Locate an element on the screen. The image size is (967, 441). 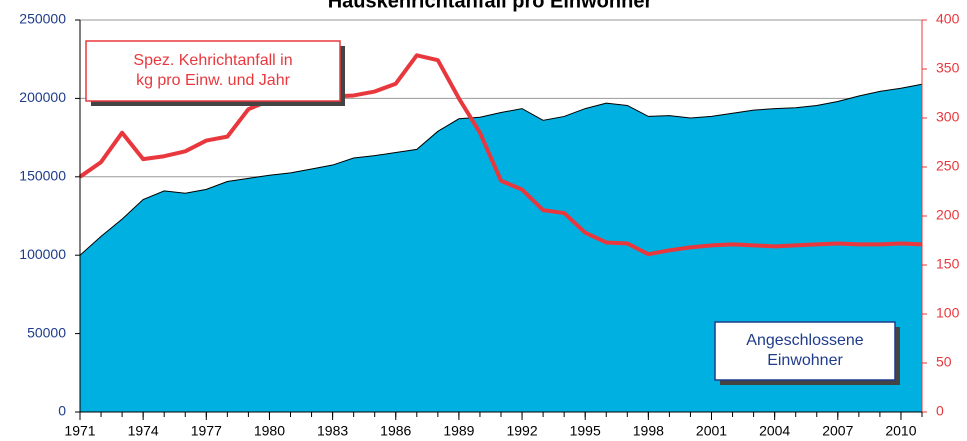
y2-tick-label: 250 is located at coordinates (948, 166).